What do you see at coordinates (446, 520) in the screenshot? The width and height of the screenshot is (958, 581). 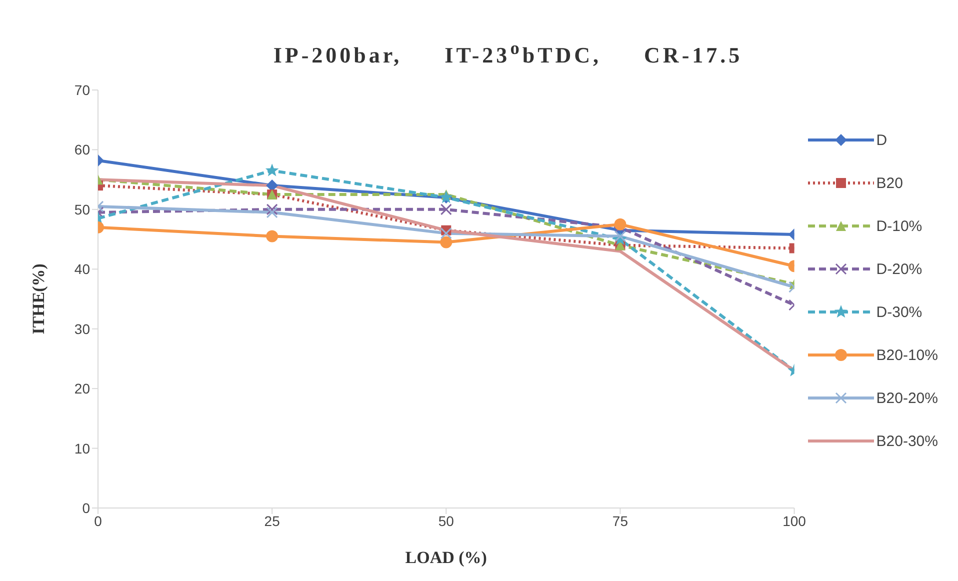 I see `x-tick-label: 50` at bounding box center [446, 520].